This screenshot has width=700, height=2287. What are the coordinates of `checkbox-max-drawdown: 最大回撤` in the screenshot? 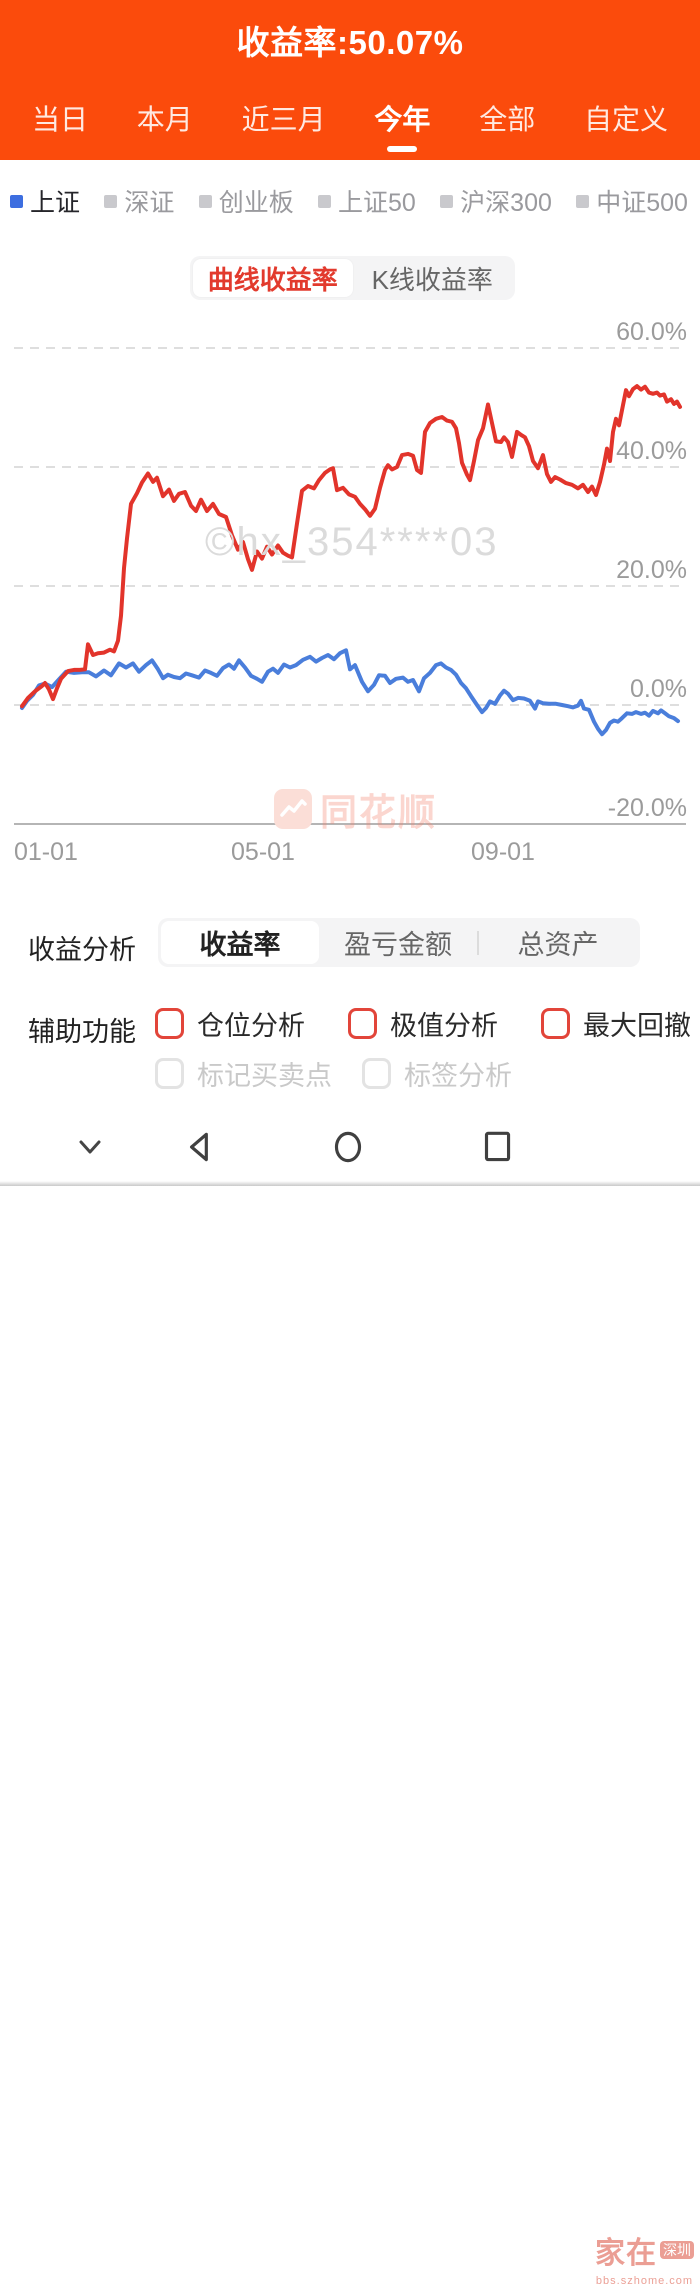 It's located at (616, 1023).